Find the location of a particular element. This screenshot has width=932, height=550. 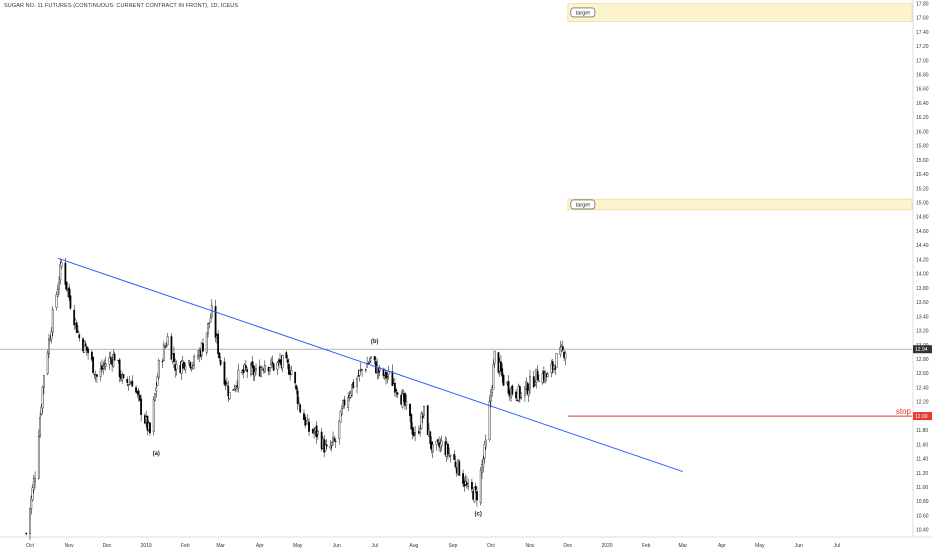

y-tick-label: 14.00 is located at coordinates (922, 275).